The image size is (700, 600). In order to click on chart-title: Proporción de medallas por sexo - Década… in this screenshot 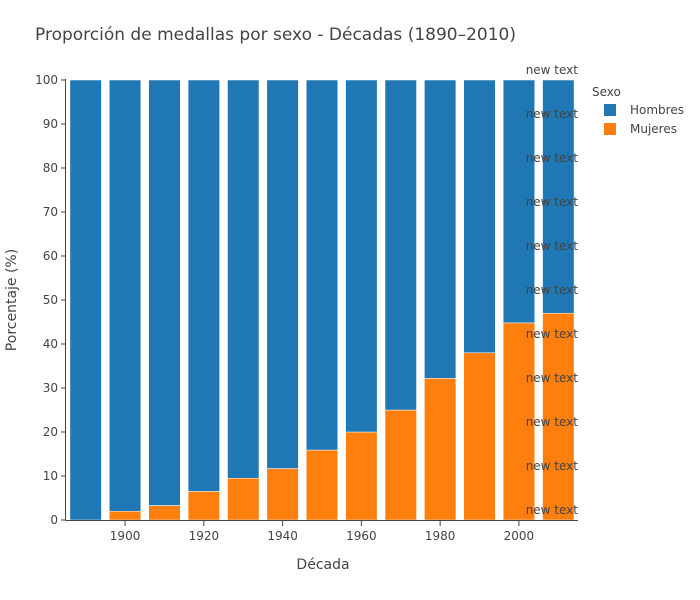, I will do `click(275, 35)`.